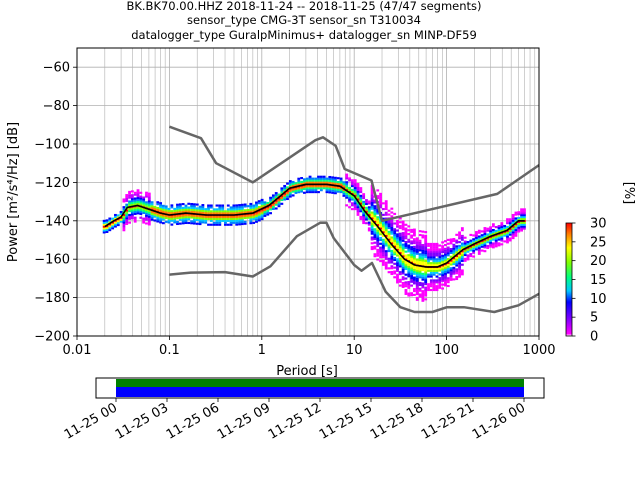 Image resolution: width=640 pixels, height=480 pixels. Describe the element at coordinates (594, 318) in the screenshot. I see `colorbar-tick-label: 5` at that location.